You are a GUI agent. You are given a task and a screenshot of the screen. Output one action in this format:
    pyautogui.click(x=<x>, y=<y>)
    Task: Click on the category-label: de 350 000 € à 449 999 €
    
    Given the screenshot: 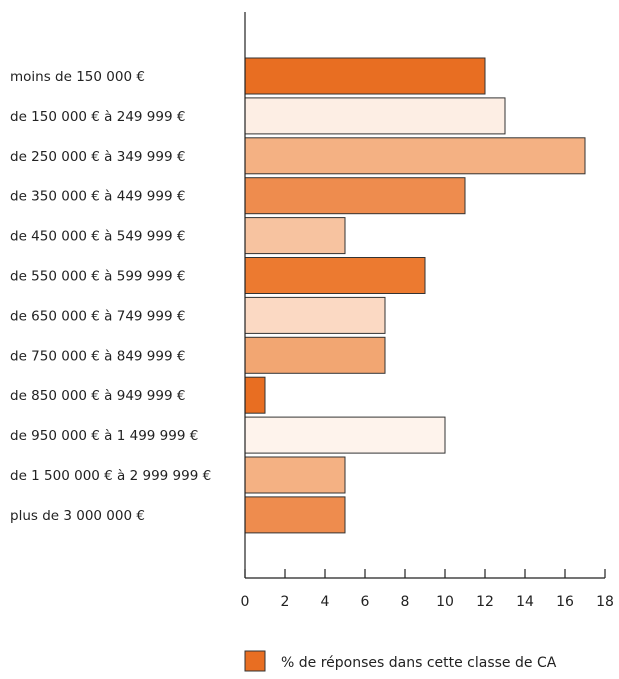 What is the action you would take?
    pyautogui.click(x=97, y=197)
    